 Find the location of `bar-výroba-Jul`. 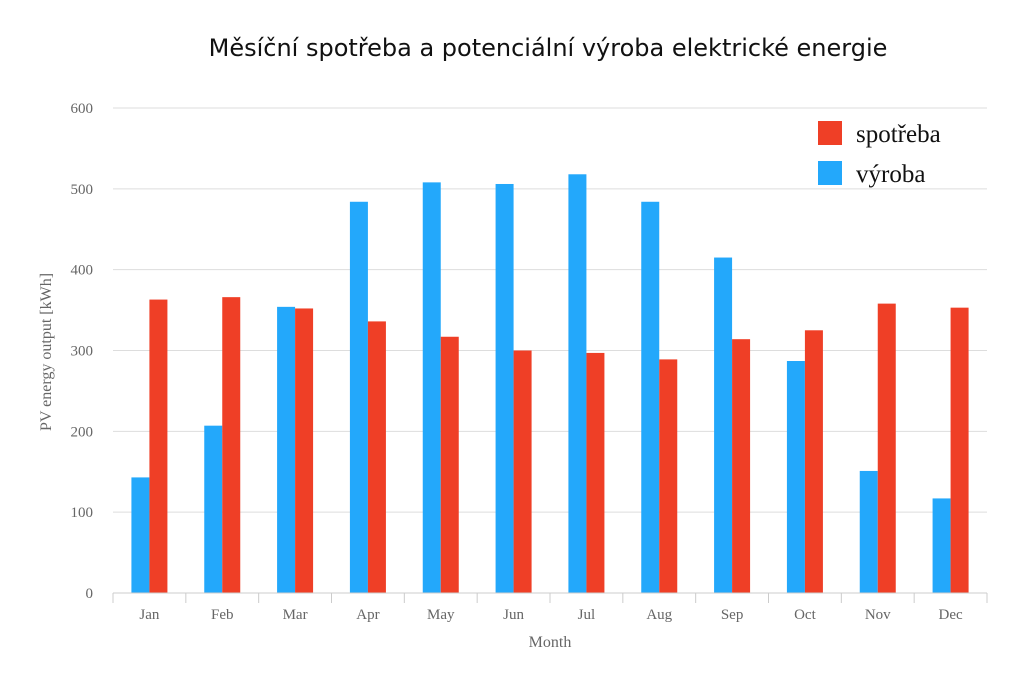

bar-výroba-Jul is located at coordinates (577, 384).